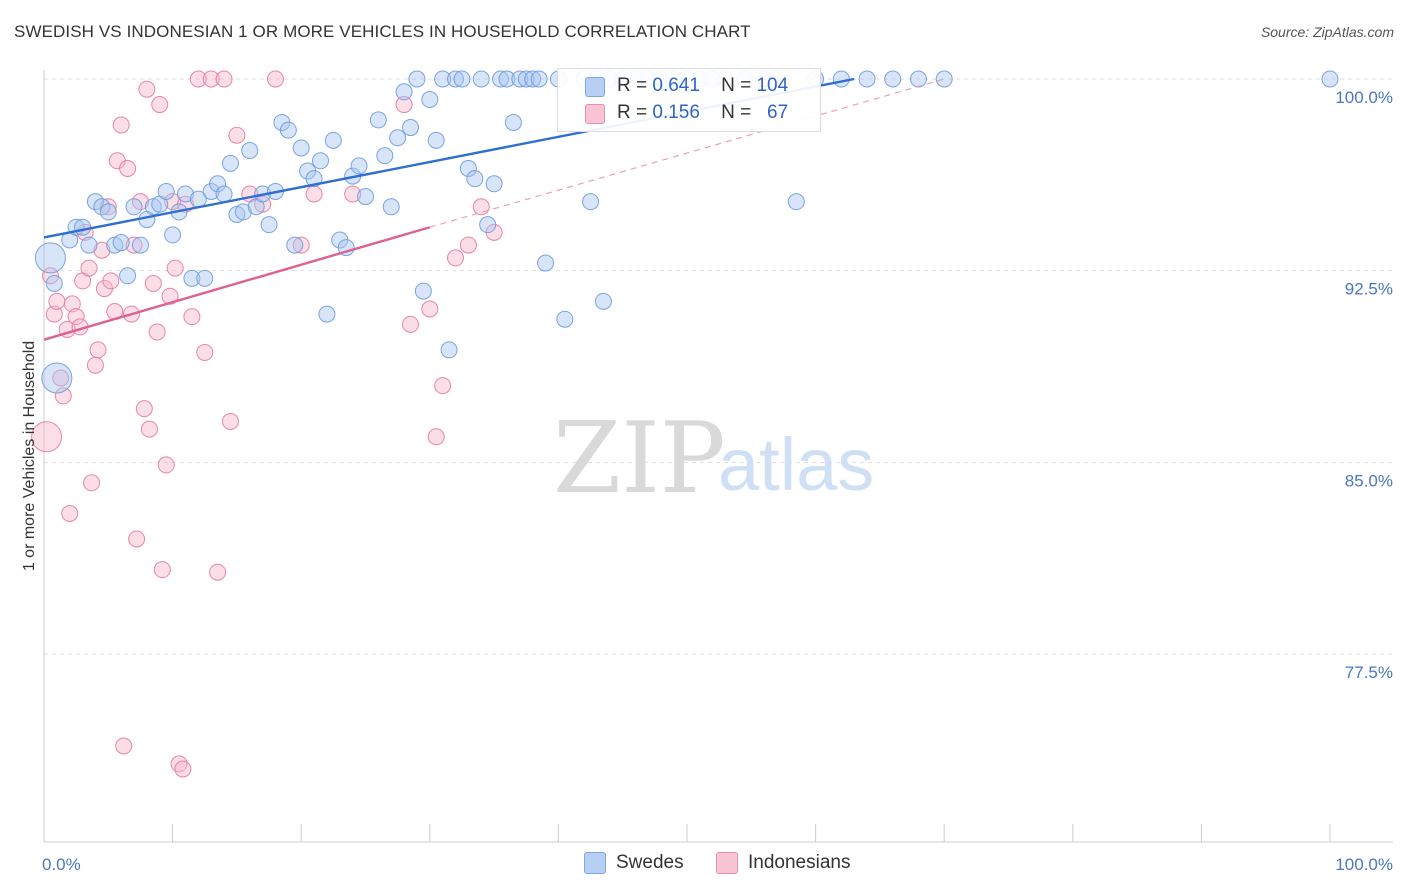 This screenshot has height=892, width=1406. Describe the element at coordinates (1364, 864) in the screenshot. I see `x-tick-max: 100.0%` at that location.